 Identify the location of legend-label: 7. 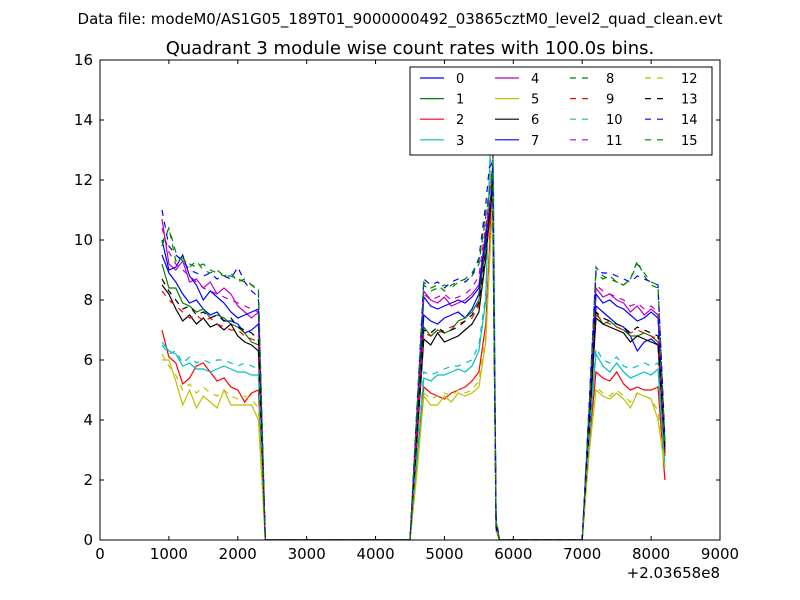
(535, 141).